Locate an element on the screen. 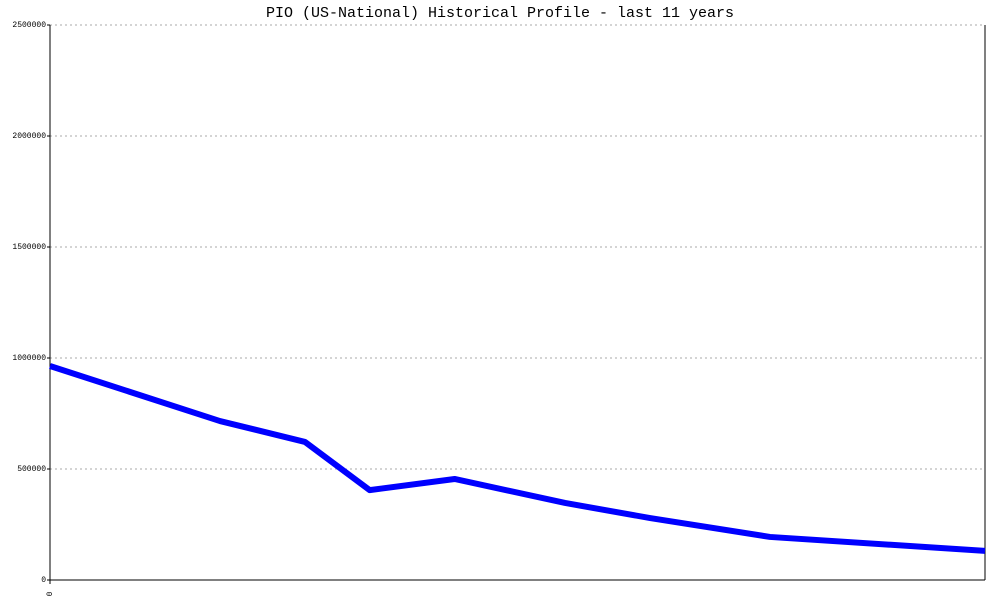  y-tick-label: 2500000 is located at coordinates (29, 25).